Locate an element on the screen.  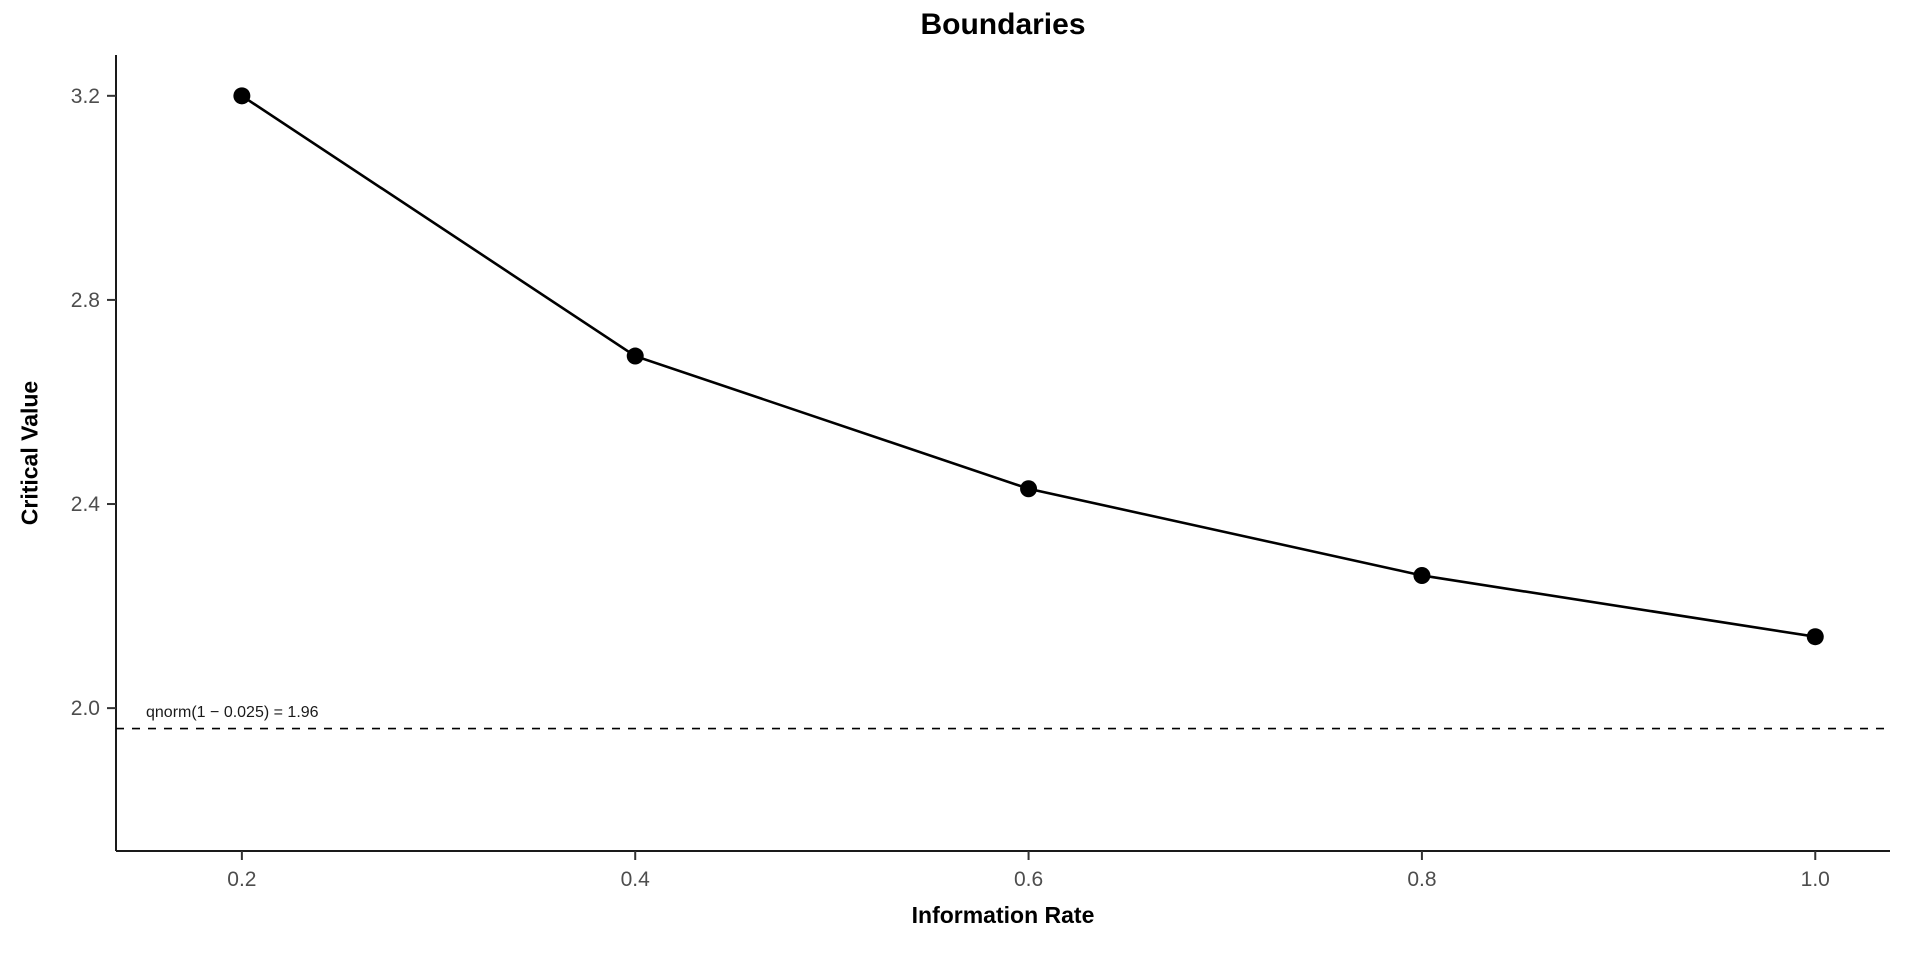
y-axis-tick-label: 2.0 is located at coordinates (85, 708).